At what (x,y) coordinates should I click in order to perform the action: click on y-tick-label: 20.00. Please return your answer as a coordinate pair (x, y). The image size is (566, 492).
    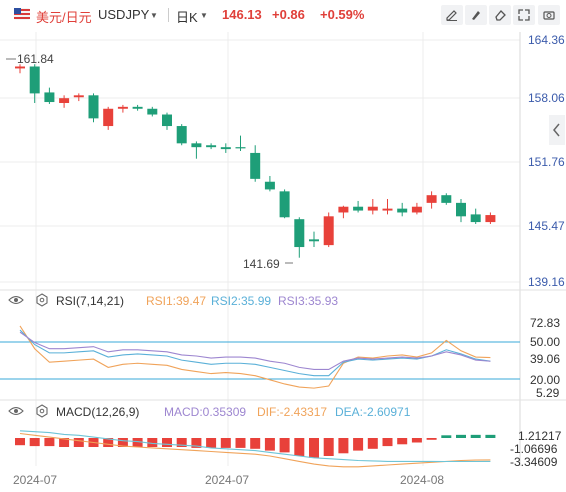
    Looking at the image, I should click on (545, 380).